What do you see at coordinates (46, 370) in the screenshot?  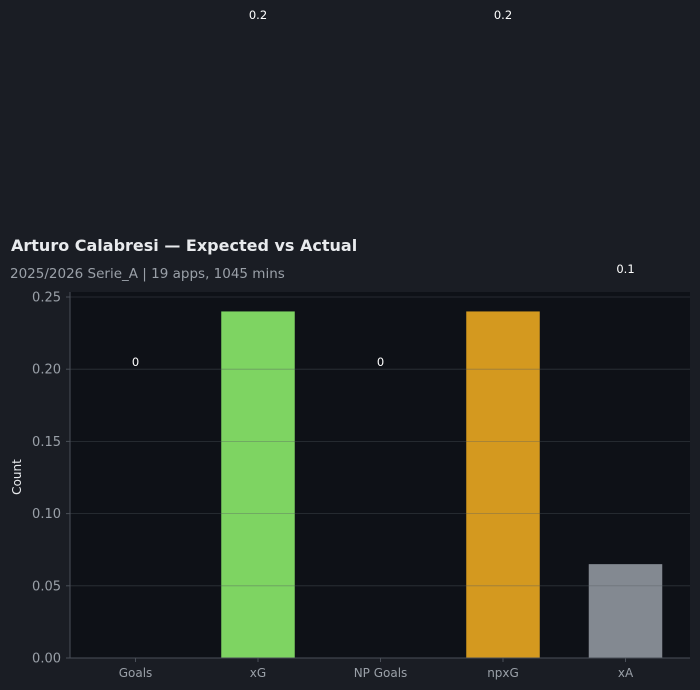 I see `y-tick-label: 0.20` at bounding box center [46, 370].